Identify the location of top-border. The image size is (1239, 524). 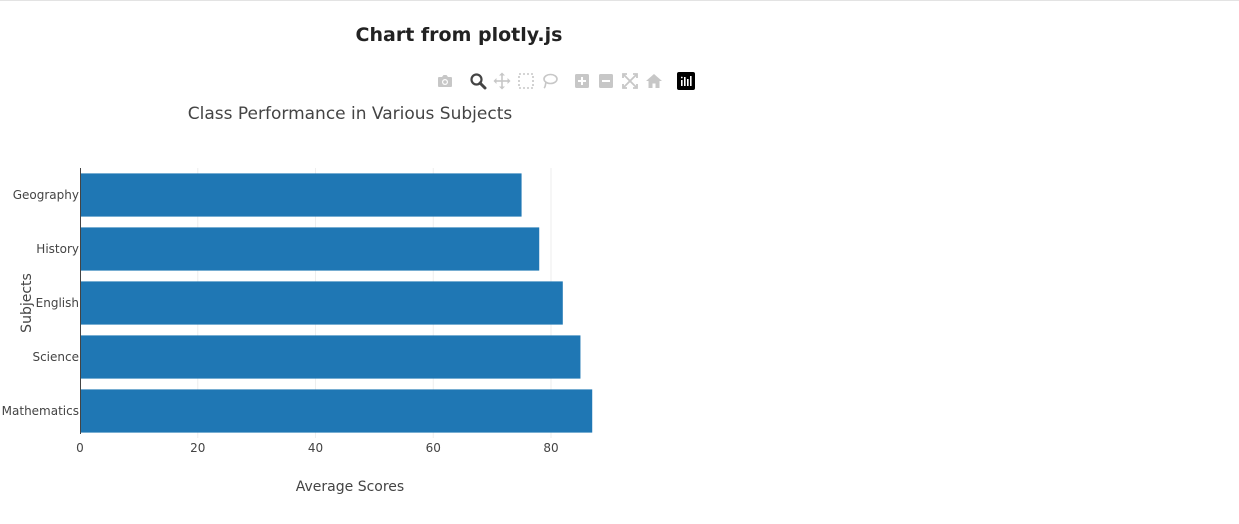
(619, 0).